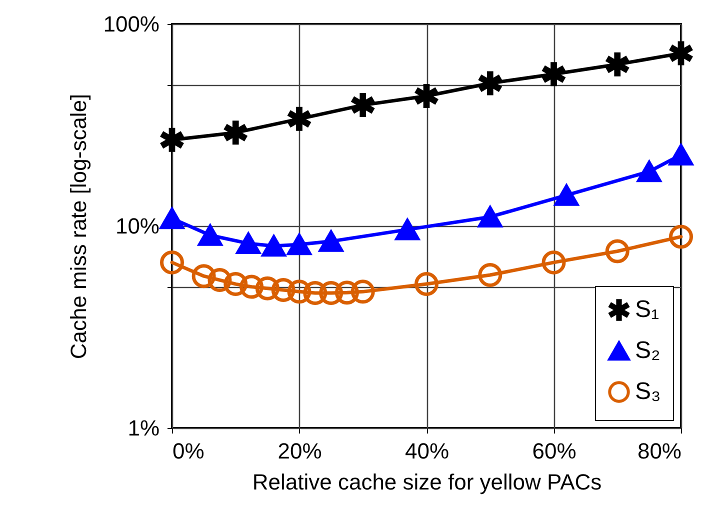 Image resolution: width=718 pixels, height=520 pixels. Describe the element at coordinates (144, 428) in the screenshot. I see `y-tick-label: 1%` at that location.